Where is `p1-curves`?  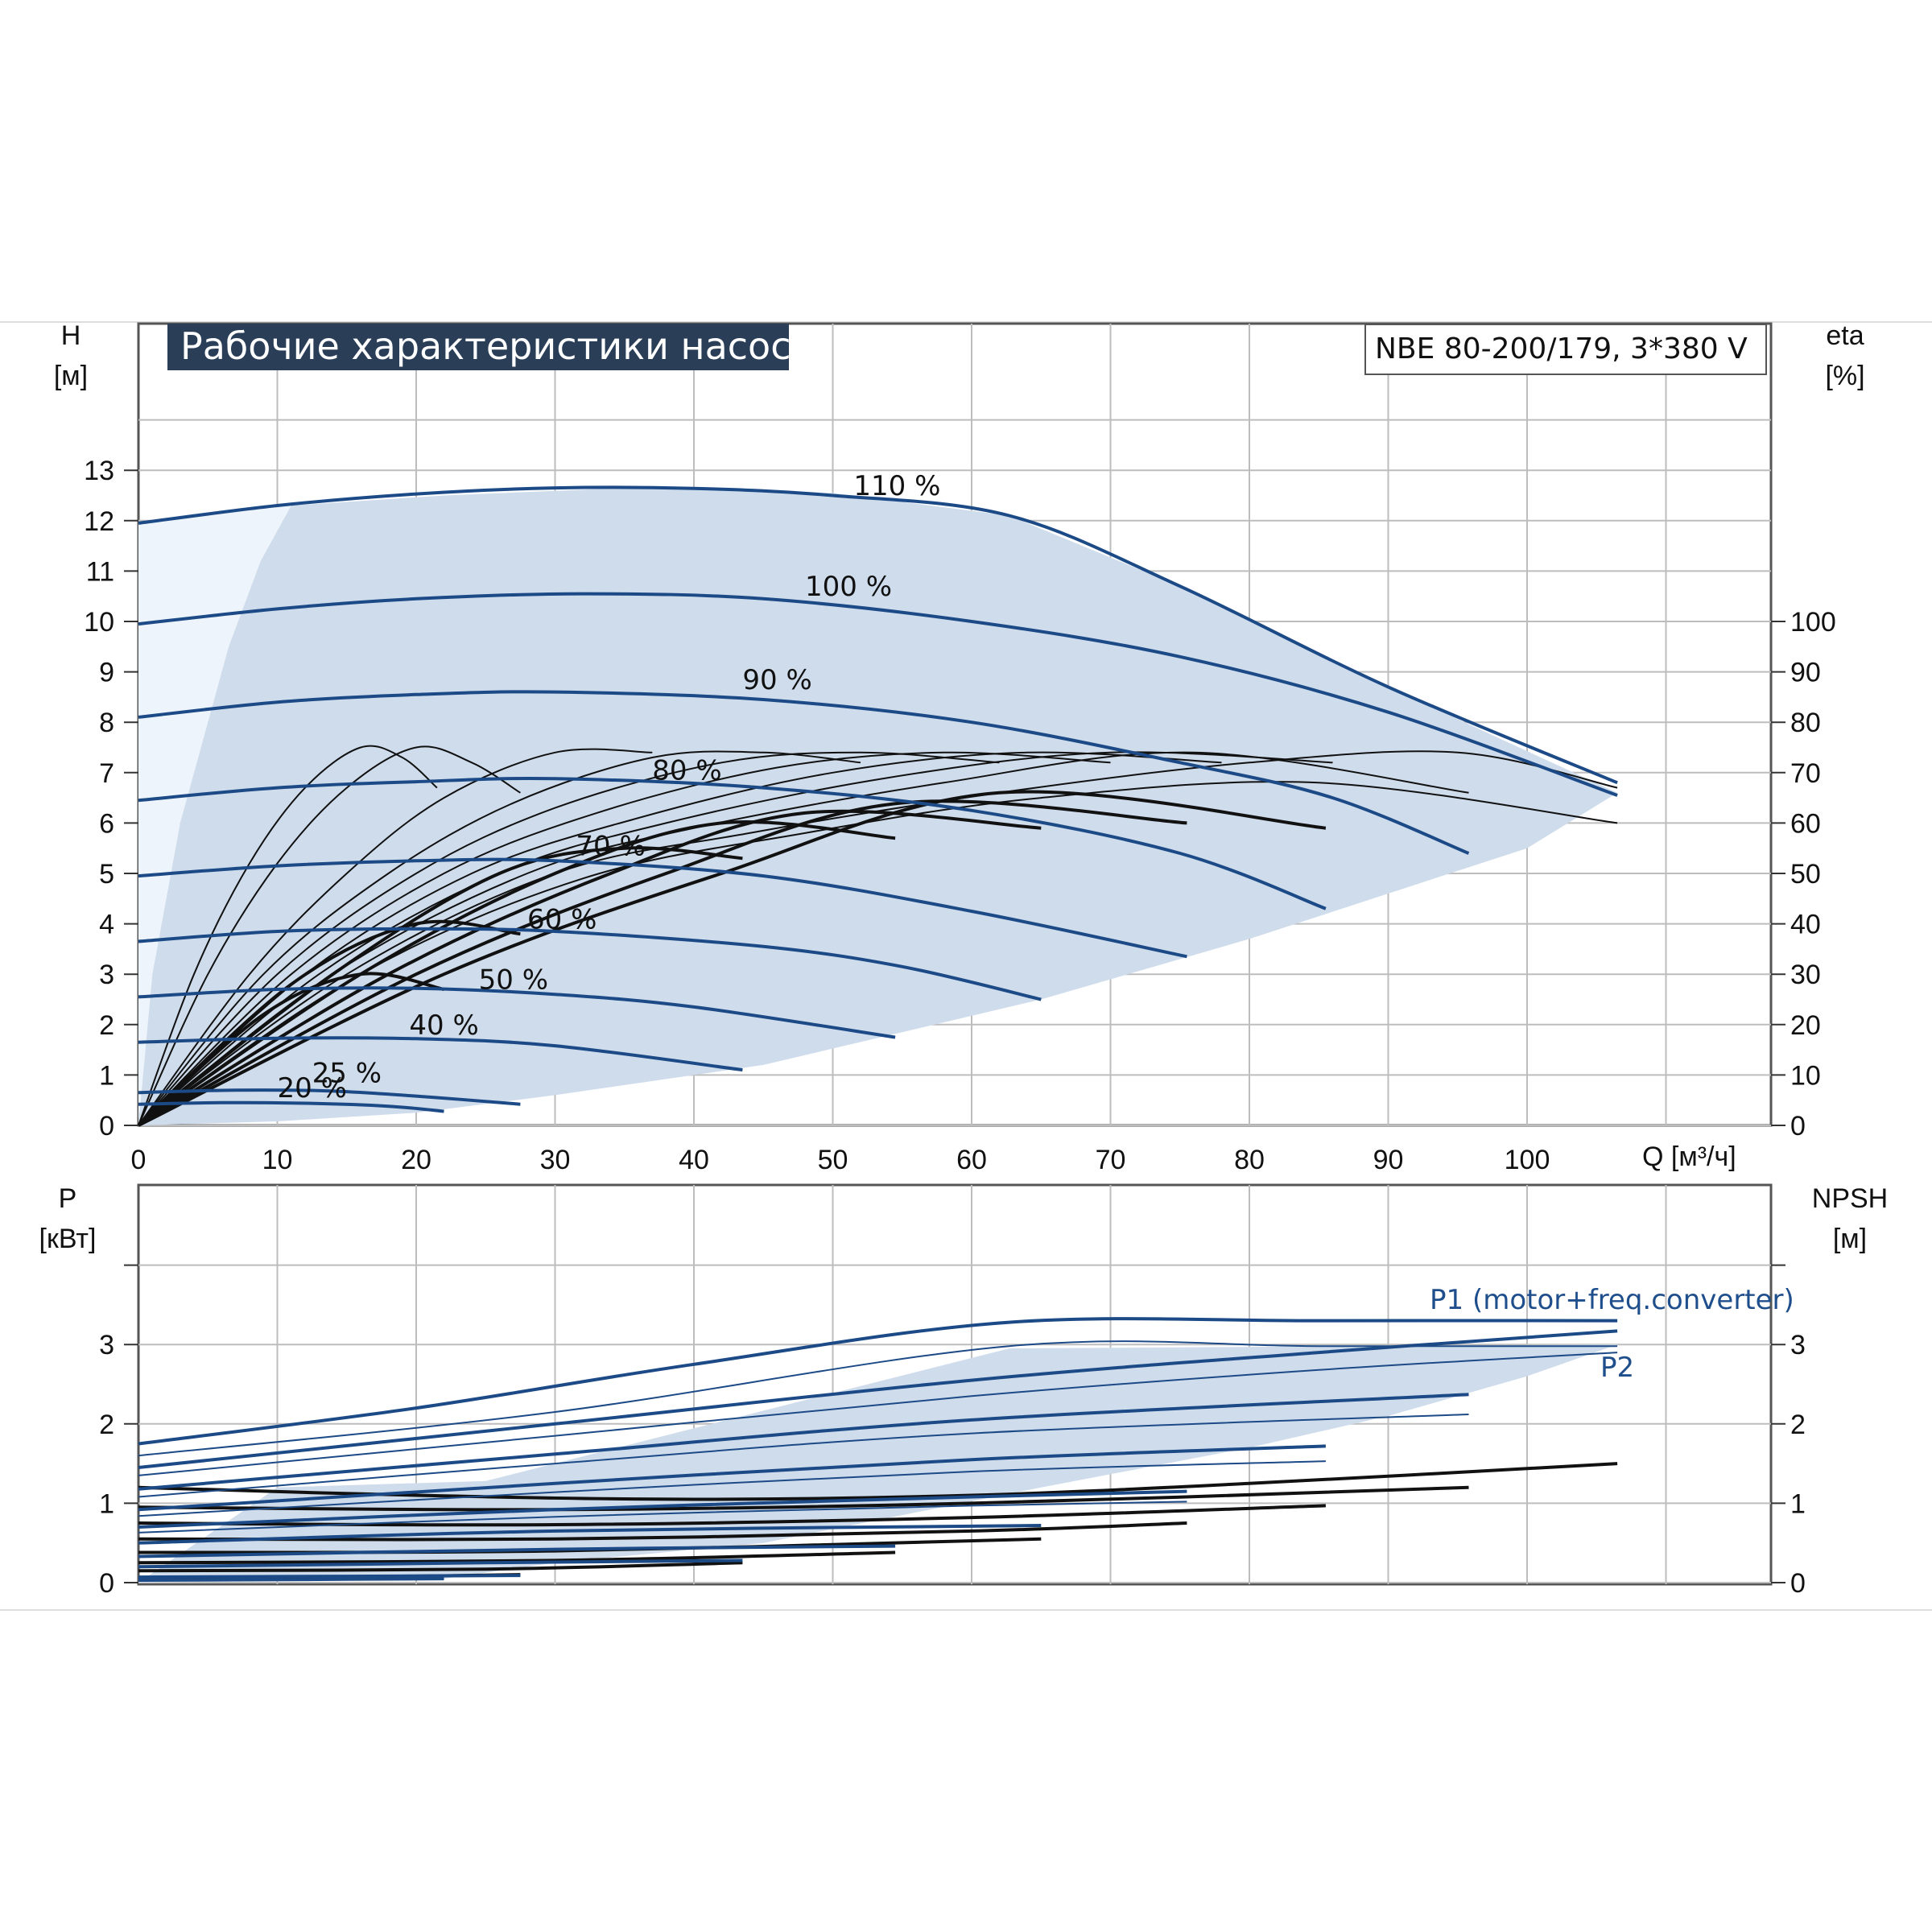
p1-curves is located at coordinates (878, 1449).